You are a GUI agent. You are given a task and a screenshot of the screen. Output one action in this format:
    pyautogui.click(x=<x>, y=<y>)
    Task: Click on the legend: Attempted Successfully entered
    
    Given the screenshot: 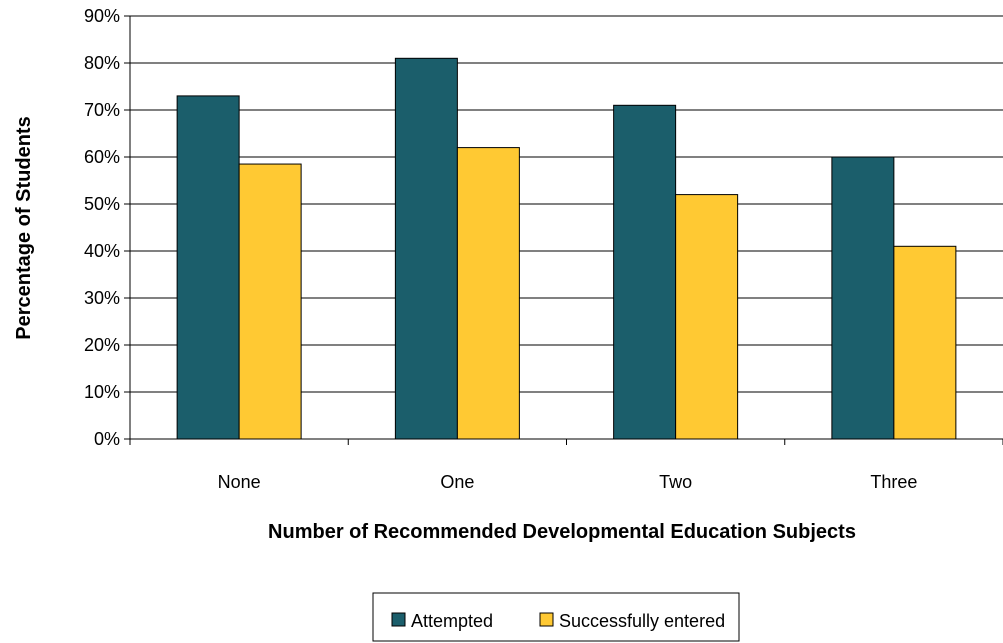 What is the action you would take?
    pyautogui.click(x=556, y=617)
    